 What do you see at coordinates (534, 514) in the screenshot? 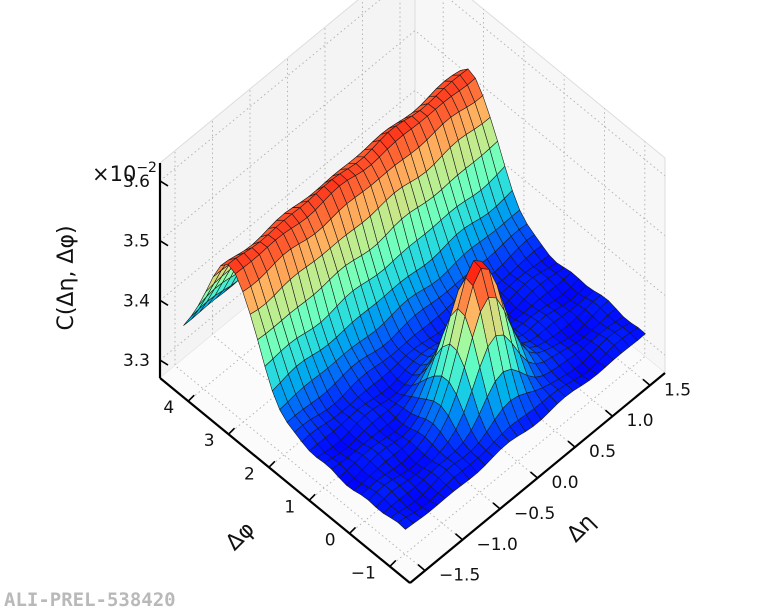
I see `x-tick-label: −0.5` at bounding box center [534, 514].